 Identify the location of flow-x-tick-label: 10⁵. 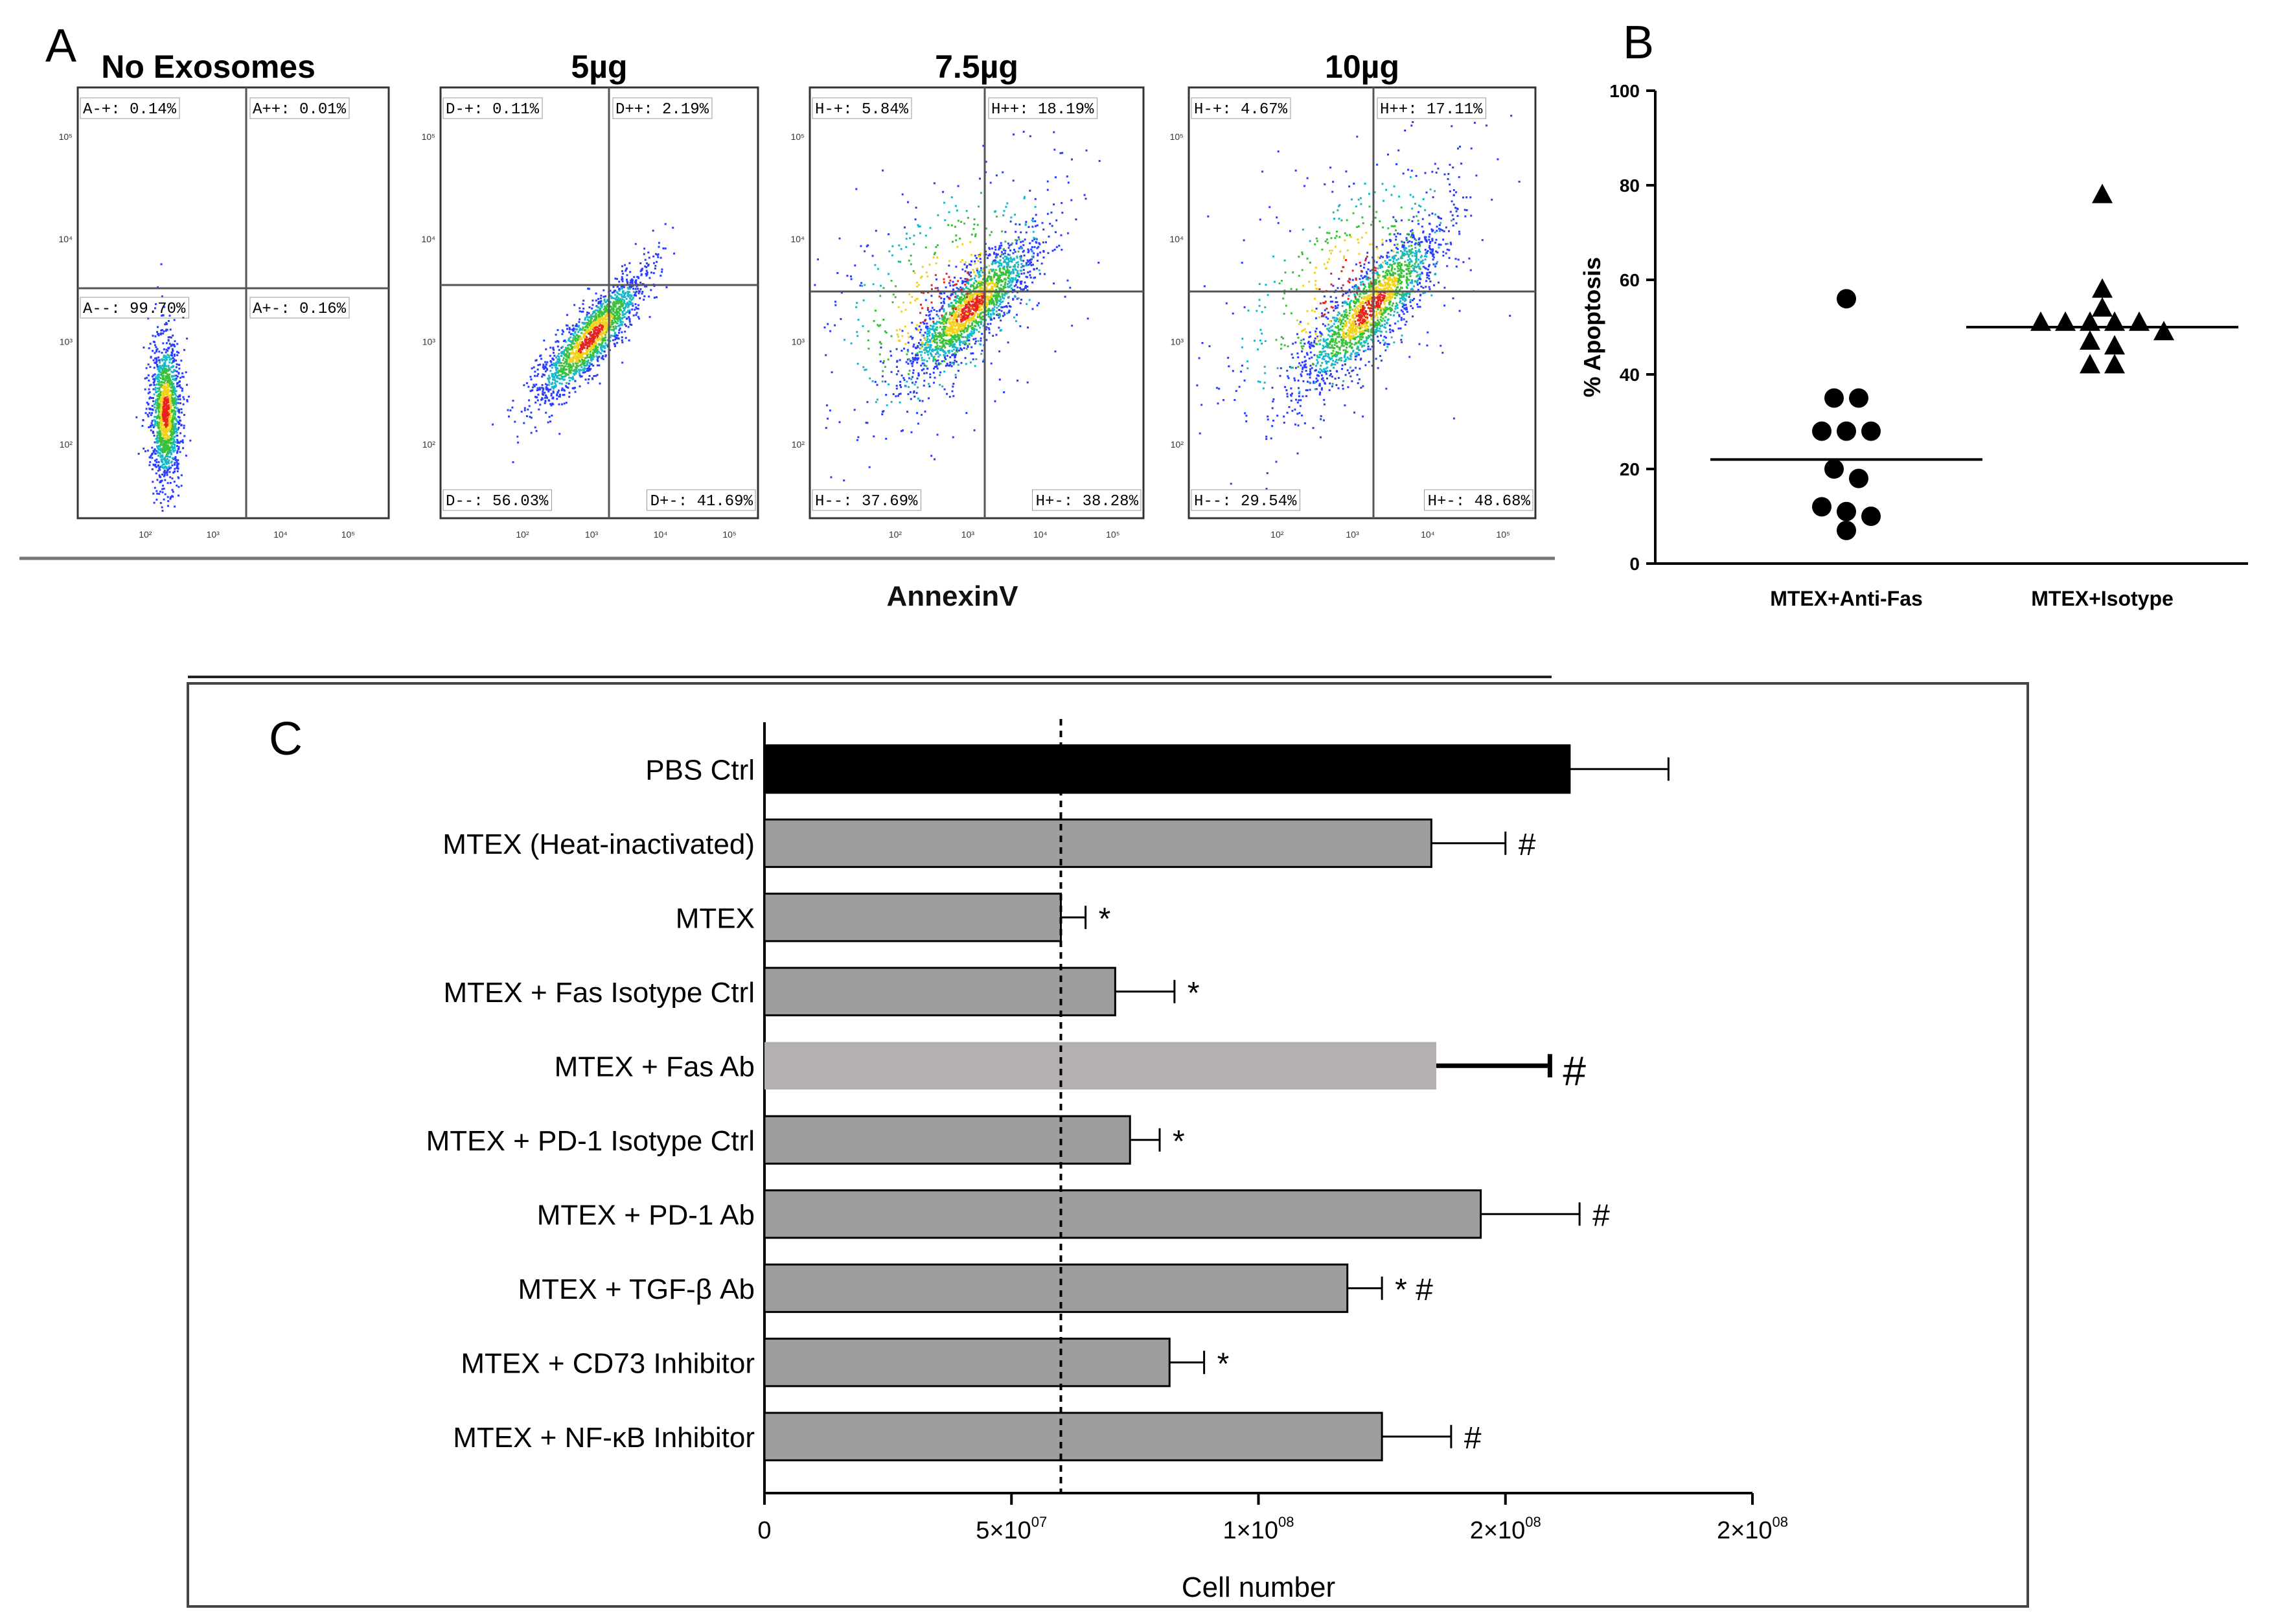
(348, 534).